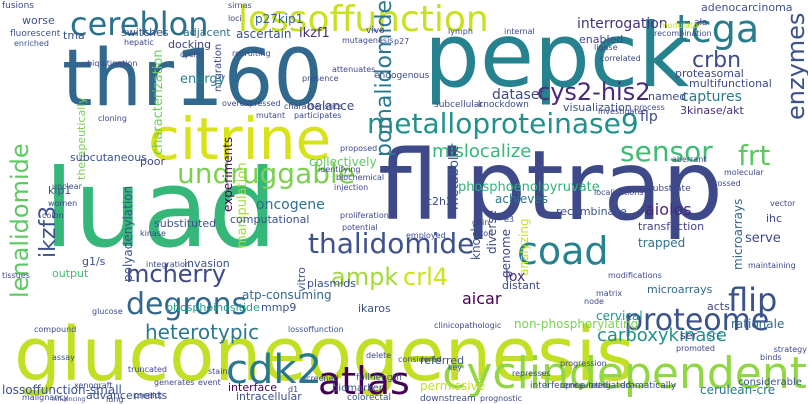 The height and width of the screenshot is (404, 808). Describe the element at coordinates (320, 378) in the screenshot. I see `cloud-word: screened` at that location.